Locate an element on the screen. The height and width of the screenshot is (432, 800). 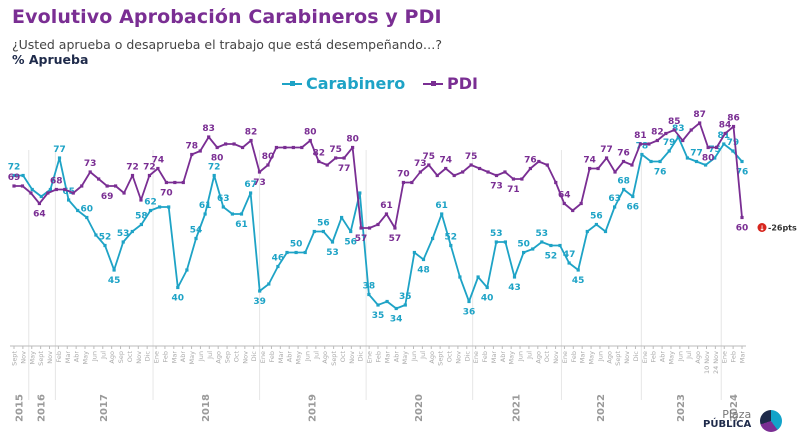
change-annotation: -26pts is located at coordinates (782, 228).